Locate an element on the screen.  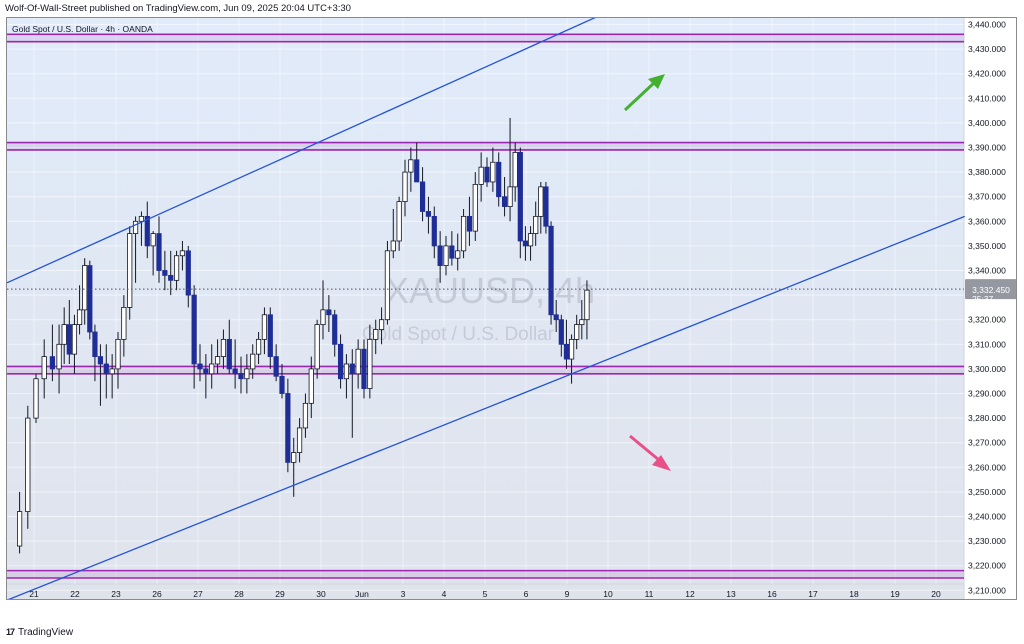
y-tick-label: 3,400.000 is located at coordinates (987, 123).